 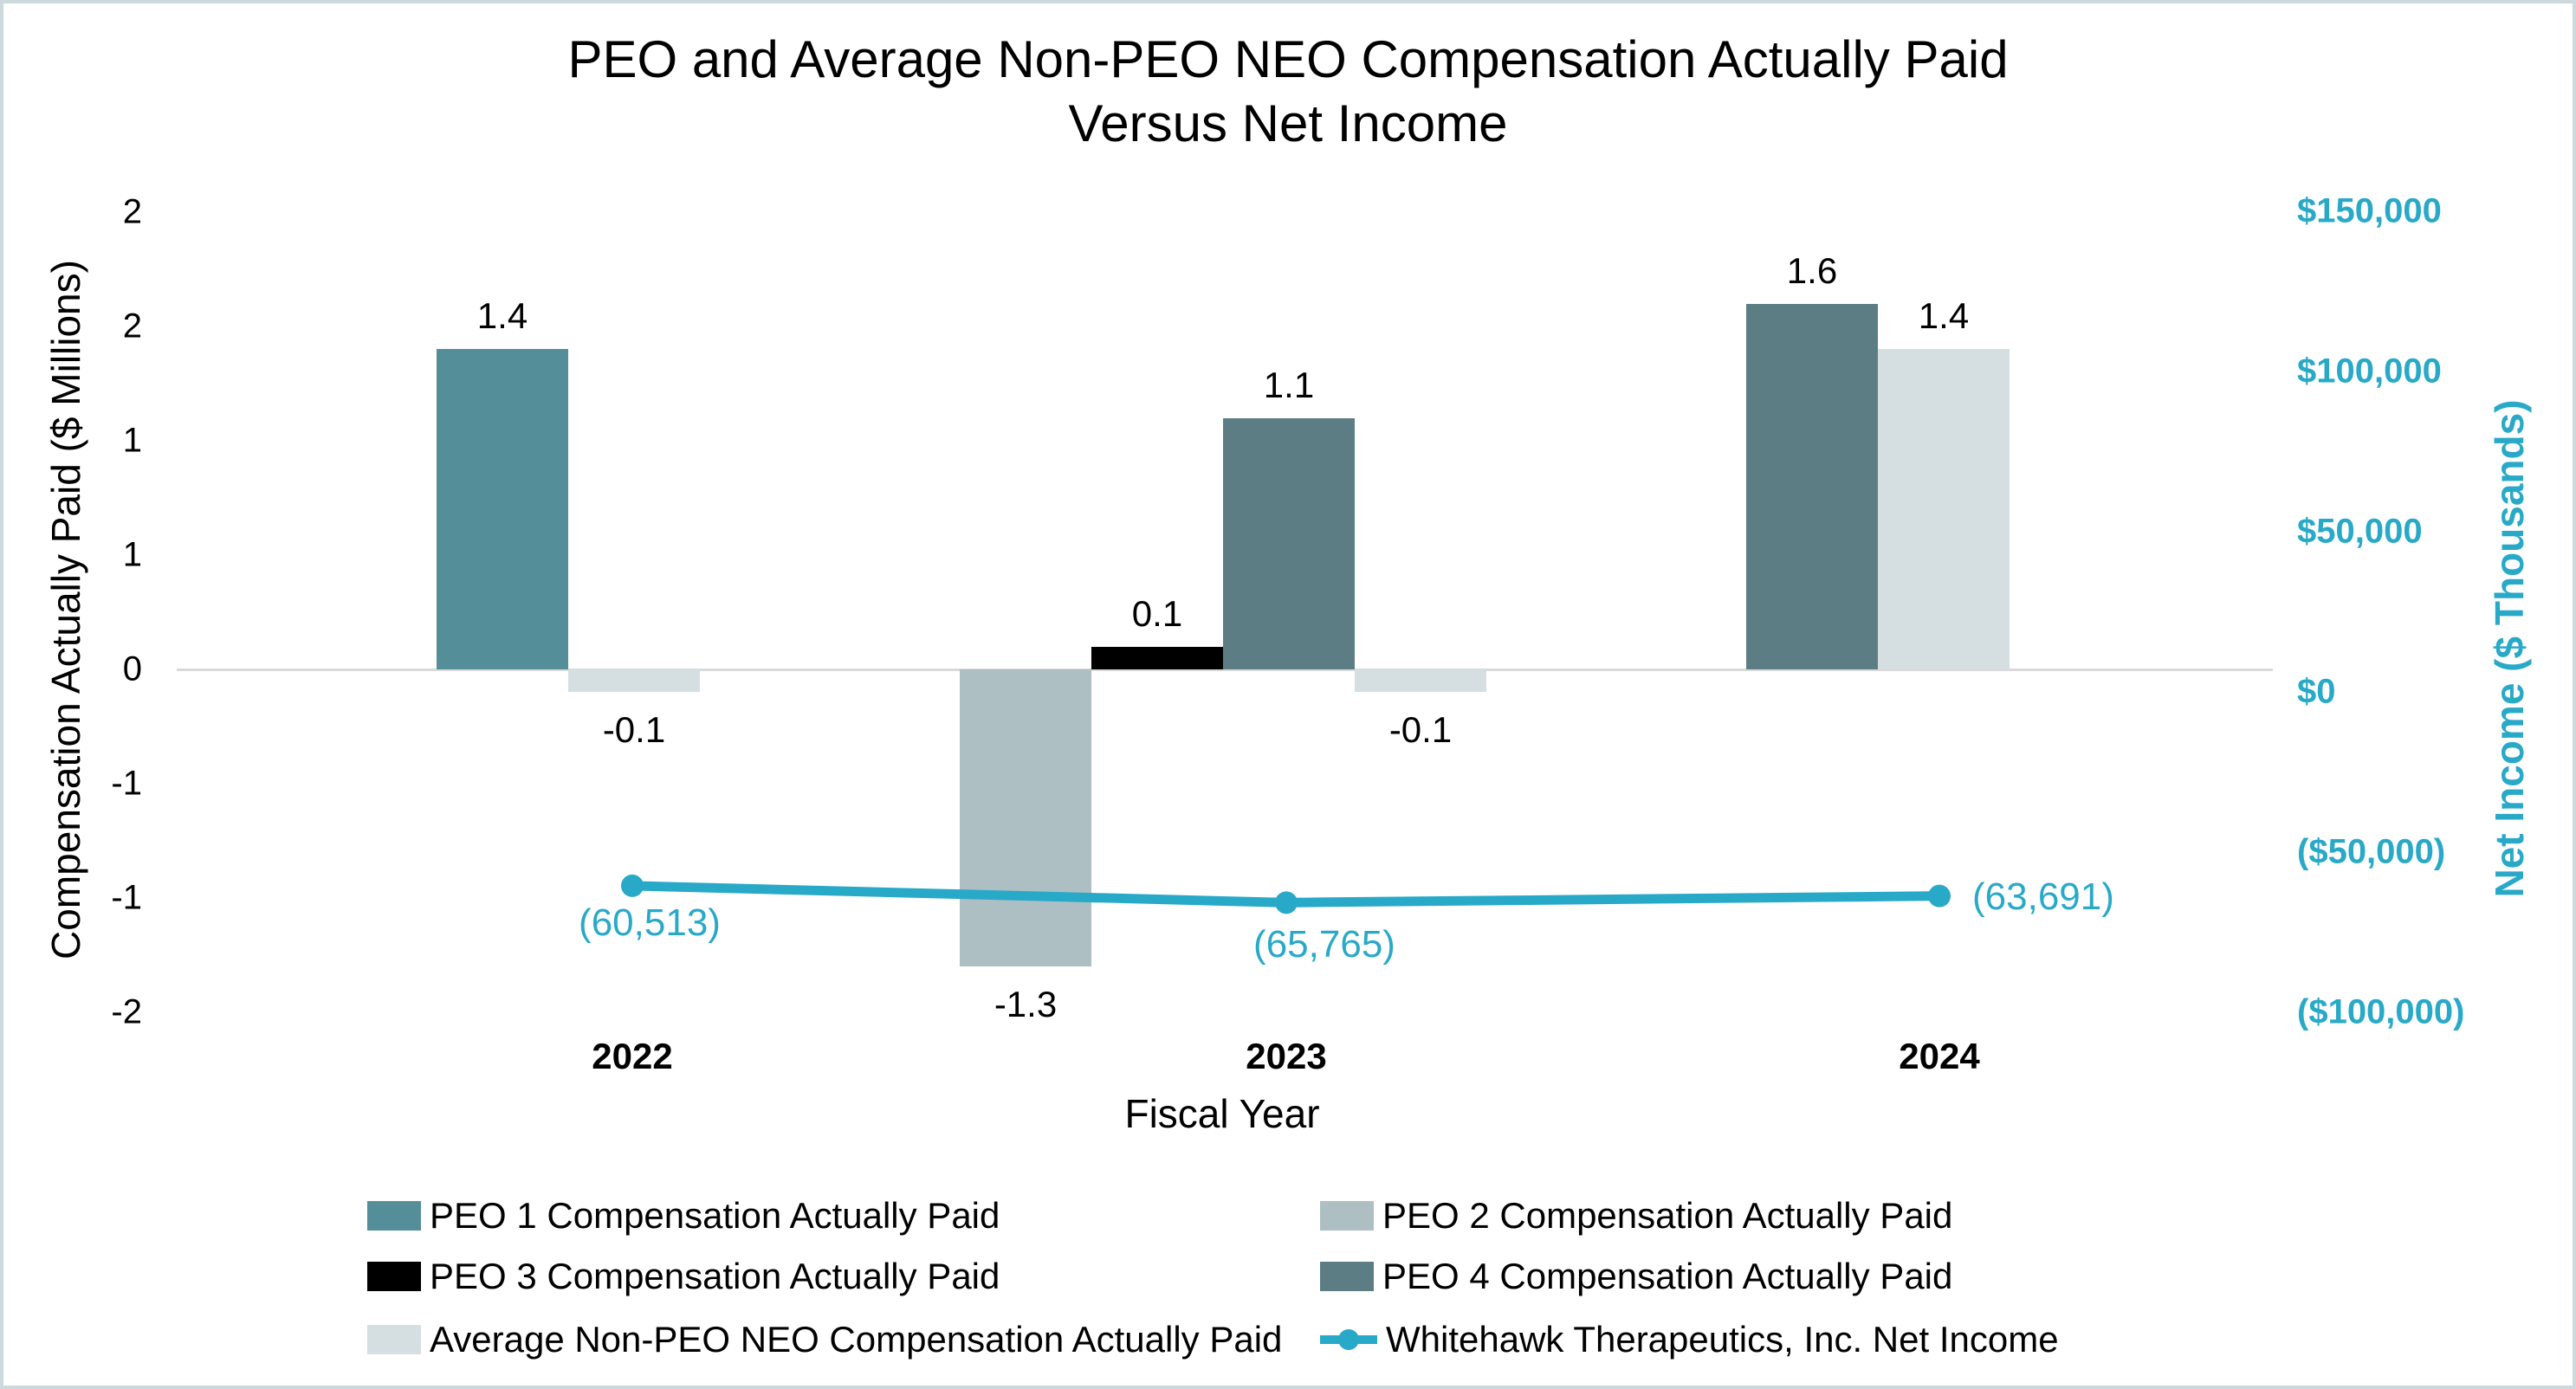 I want to click on legend-swatch-avg-non-peo-neo, so click(x=394, y=1340).